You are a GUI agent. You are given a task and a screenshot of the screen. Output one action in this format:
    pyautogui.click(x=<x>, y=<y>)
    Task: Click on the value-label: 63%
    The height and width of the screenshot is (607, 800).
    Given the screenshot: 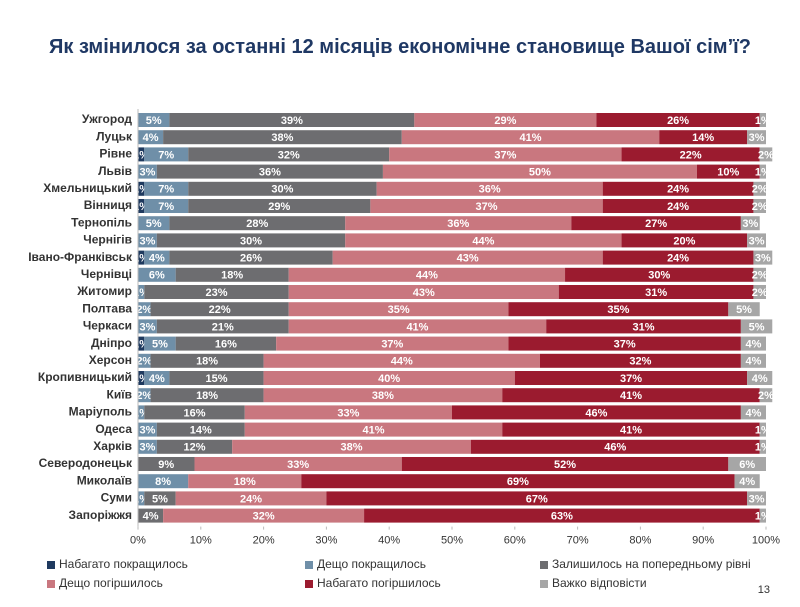 What is the action you would take?
    pyautogui.click(x=562, y=517)
    